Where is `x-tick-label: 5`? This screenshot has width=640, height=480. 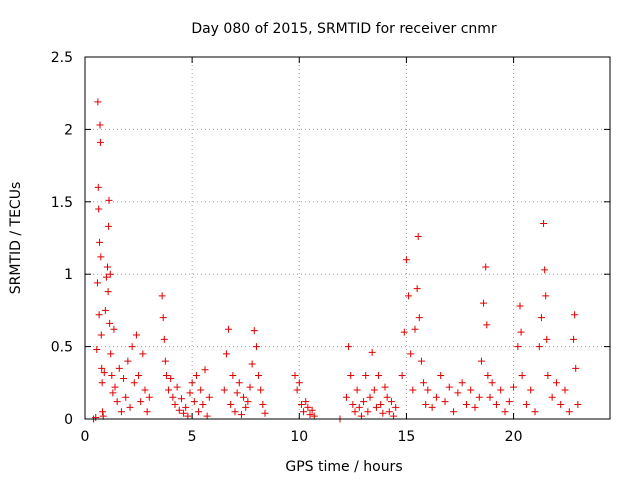 x-tick-label: 5 is located at coordinates (192, 437).